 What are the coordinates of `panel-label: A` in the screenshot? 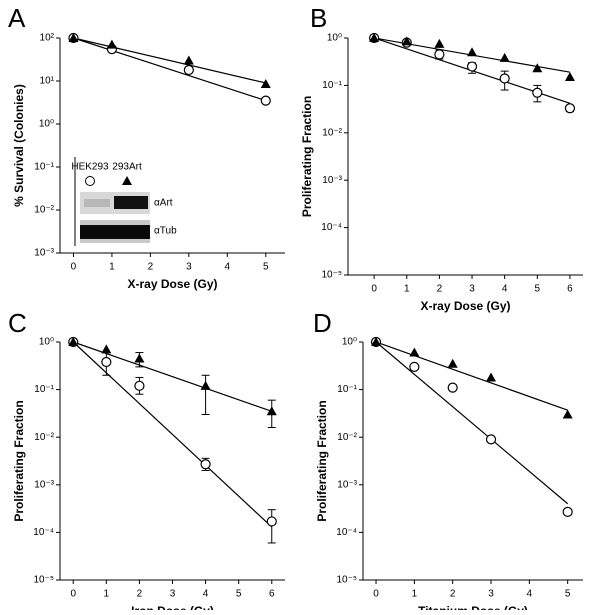 It's located at (17, 18).